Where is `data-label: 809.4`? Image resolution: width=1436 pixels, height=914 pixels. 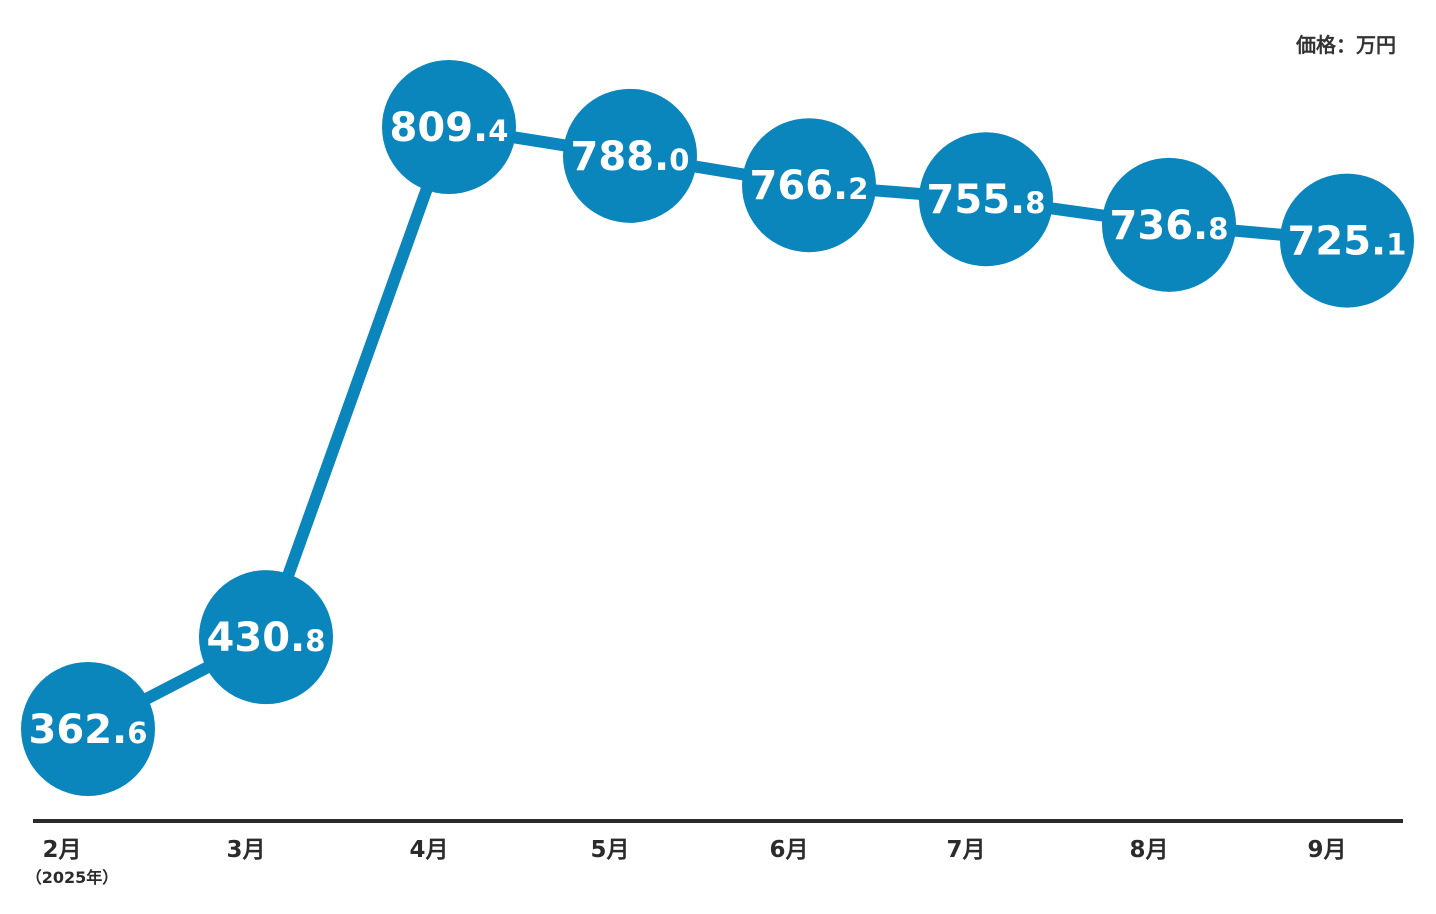
data-label: 809.4 is located at coordinates (449, 128).